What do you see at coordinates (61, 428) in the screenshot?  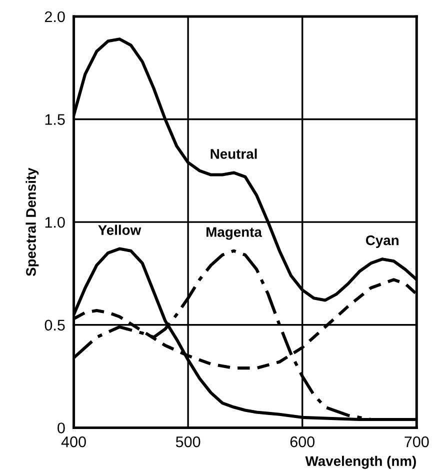 I see `y-tick-label: 0` at bounding box center [61, 428].